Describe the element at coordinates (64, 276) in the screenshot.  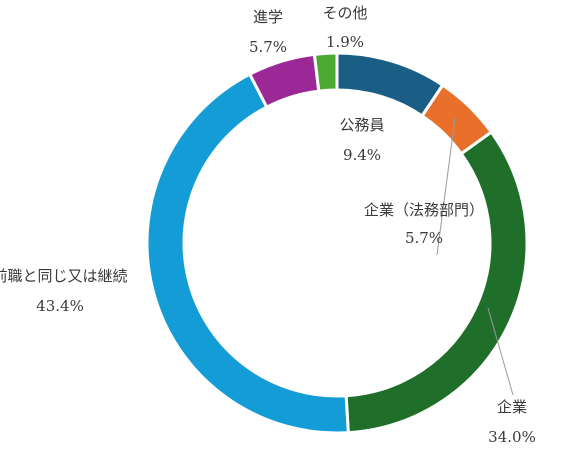
I see `slice-label-3: 前職と同じ又は継続` at that location.